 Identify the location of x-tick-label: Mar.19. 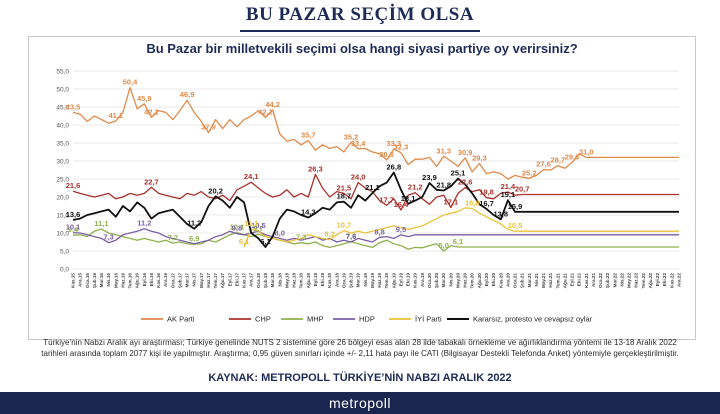
(358, 280).